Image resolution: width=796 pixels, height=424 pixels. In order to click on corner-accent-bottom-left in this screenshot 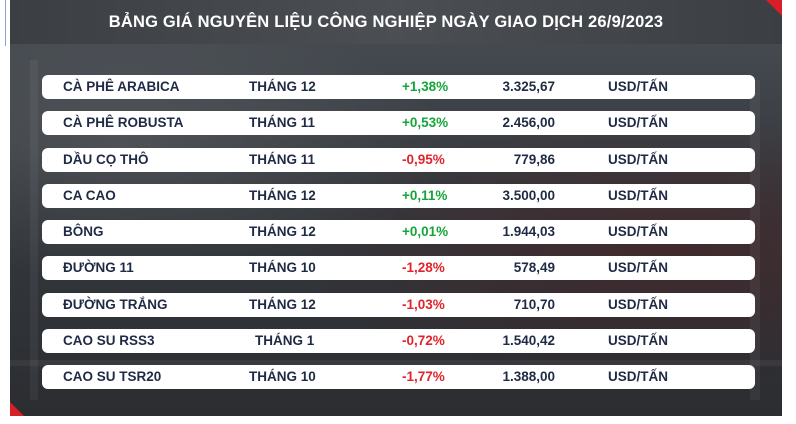, I will do `click(17, 409)`.